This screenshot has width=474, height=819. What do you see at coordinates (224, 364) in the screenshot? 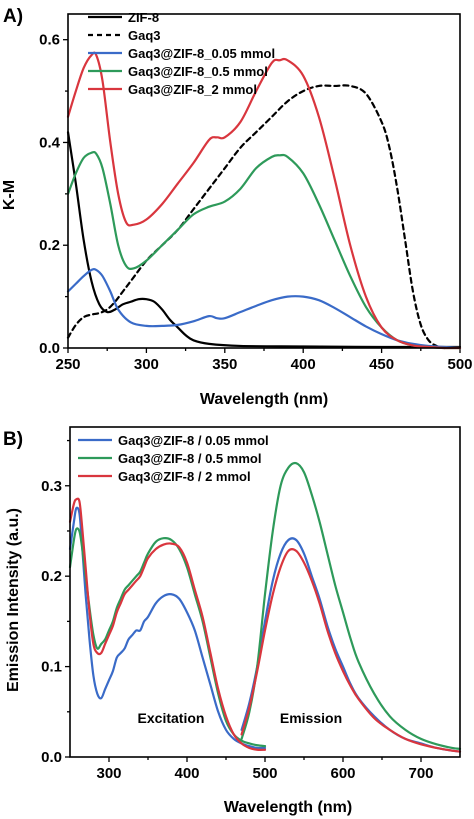
I see `panel-a-x-tick-label: 350` at bounding box center [224, 364].